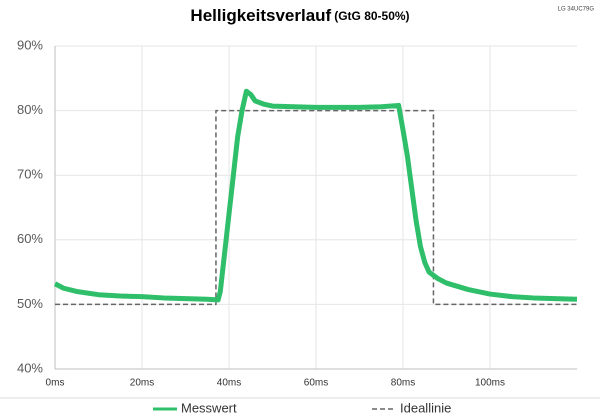  Describe the element at coordinates (316, 383) in the screenshot. I see `x-tick-label: 60ms` at that location.